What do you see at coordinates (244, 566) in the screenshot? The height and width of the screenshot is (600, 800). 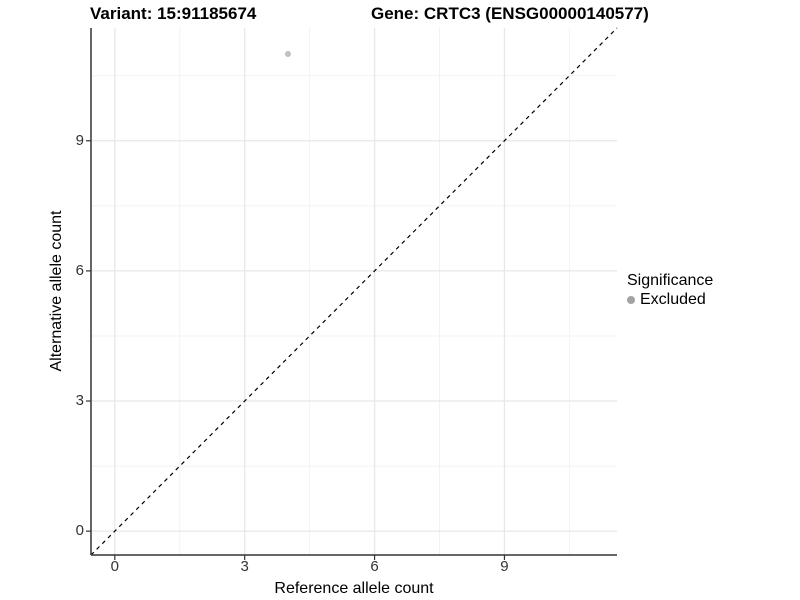 I see `x-tick-label: 3` at bounding box center [244, 566].